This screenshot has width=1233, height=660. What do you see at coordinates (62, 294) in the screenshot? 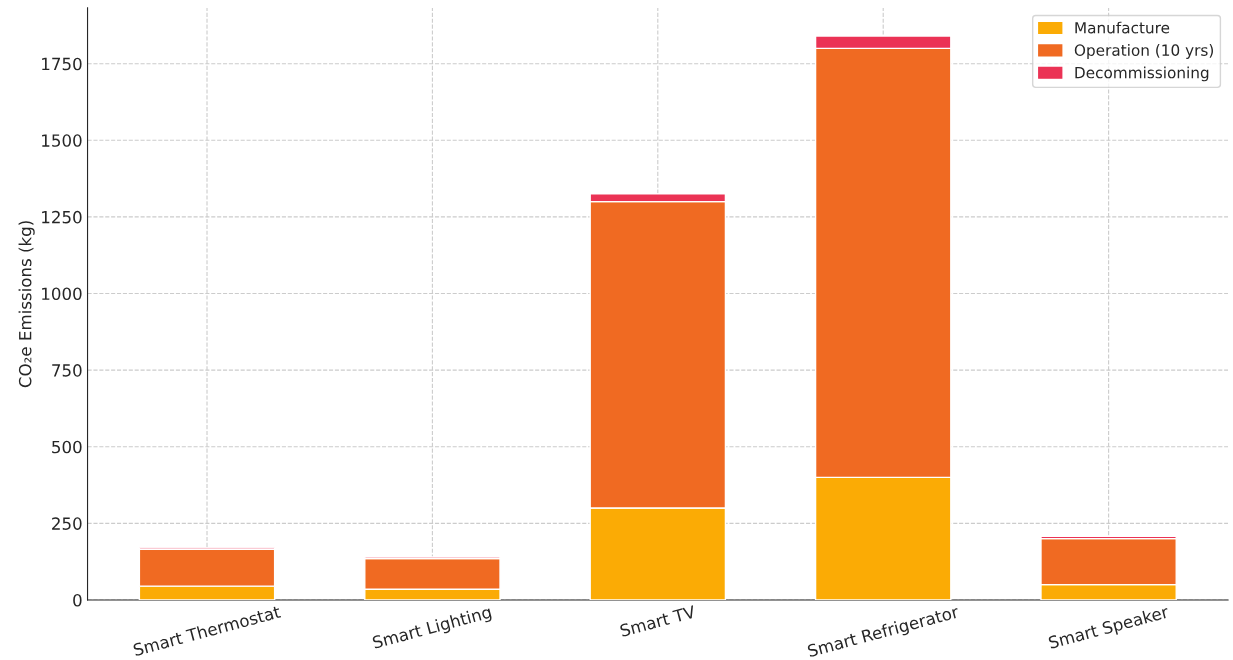
I see `y-tick-label: 1000` at bounding box center [62, 294].